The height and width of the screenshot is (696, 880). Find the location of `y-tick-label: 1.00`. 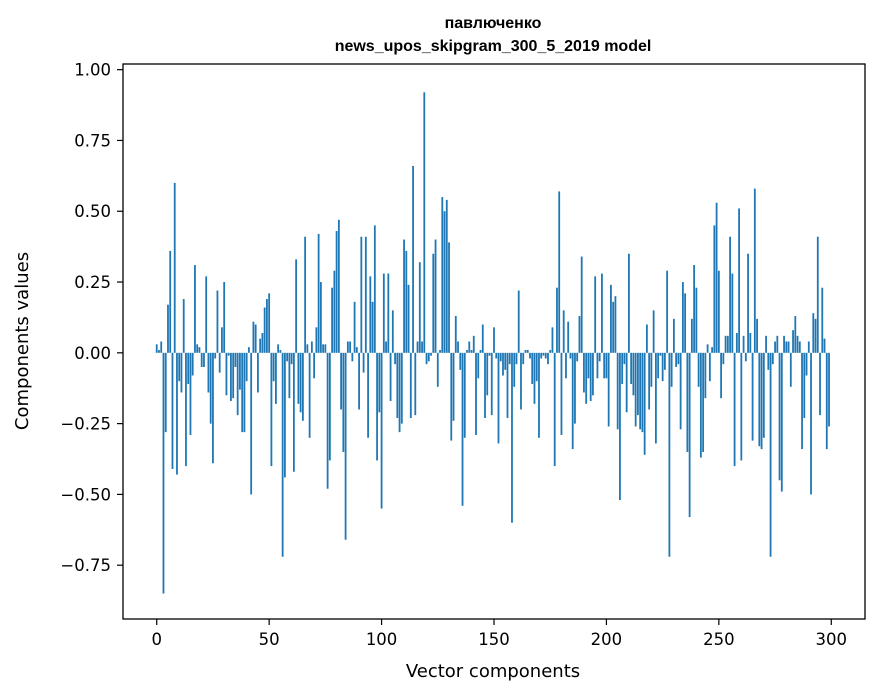

y-tick-label: 1.00 is located at coordinates (92, 70).